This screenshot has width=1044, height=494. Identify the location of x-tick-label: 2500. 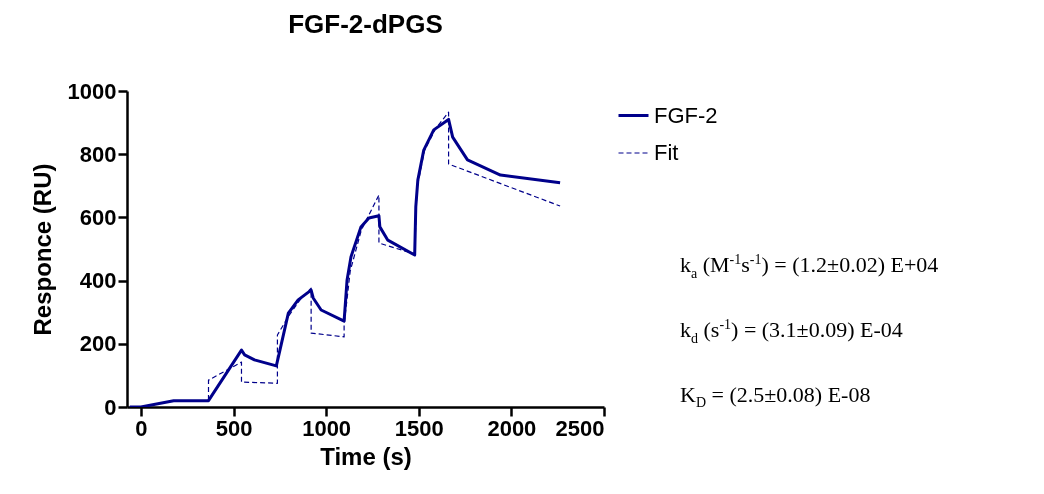
(580, 428).